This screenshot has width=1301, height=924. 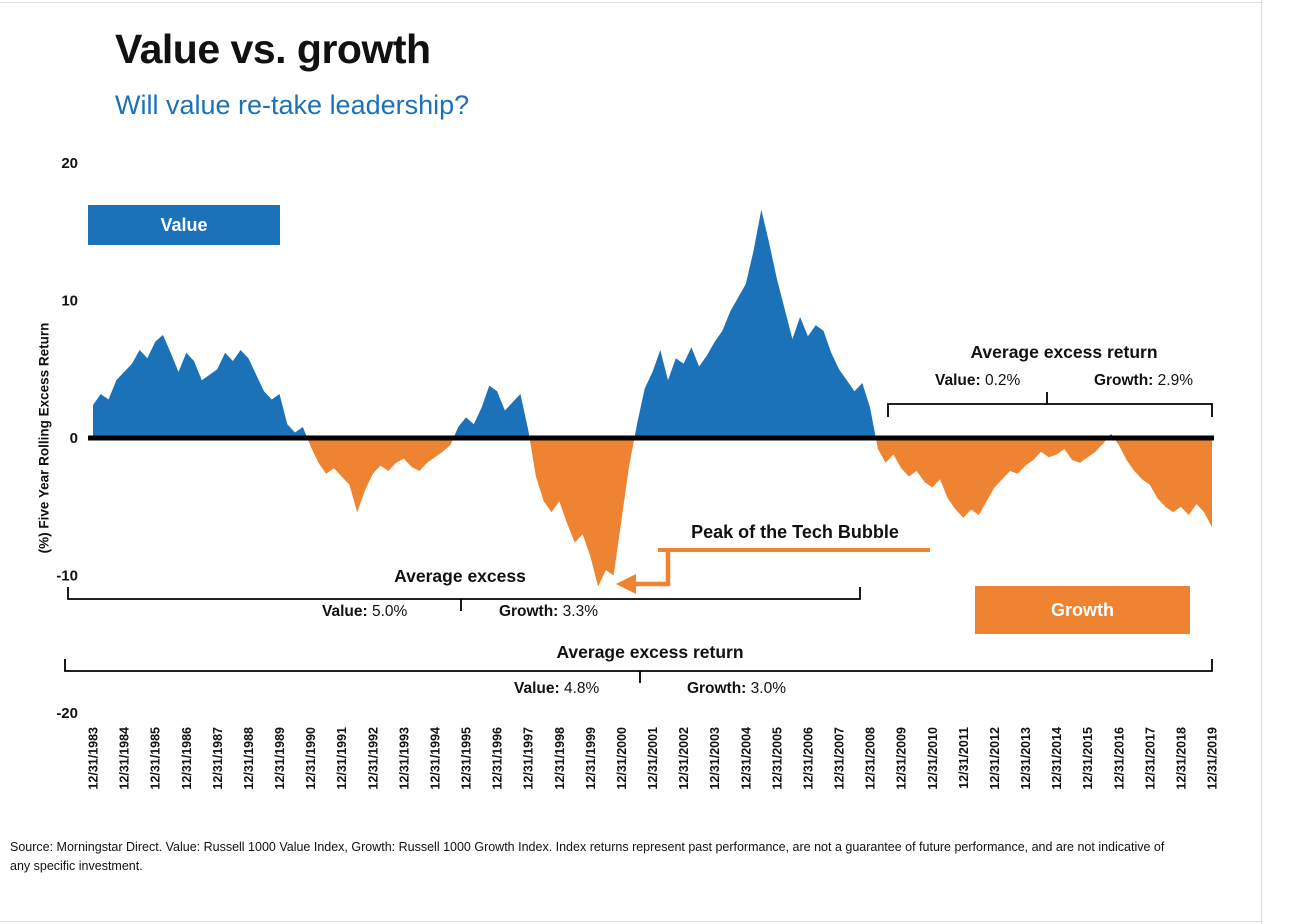 What do you see at coordinates (1026, 758) in the screenshot?
I see `svg-text: 12/31/2013` at bounding box center [1026, 758].